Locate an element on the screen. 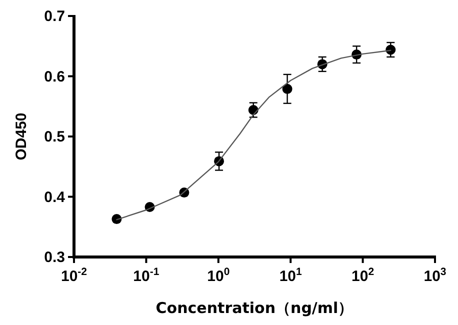 The width and height of the screenshot is (458, 325). y-tick-label: 0.5 is located at coordinates (54, 137).